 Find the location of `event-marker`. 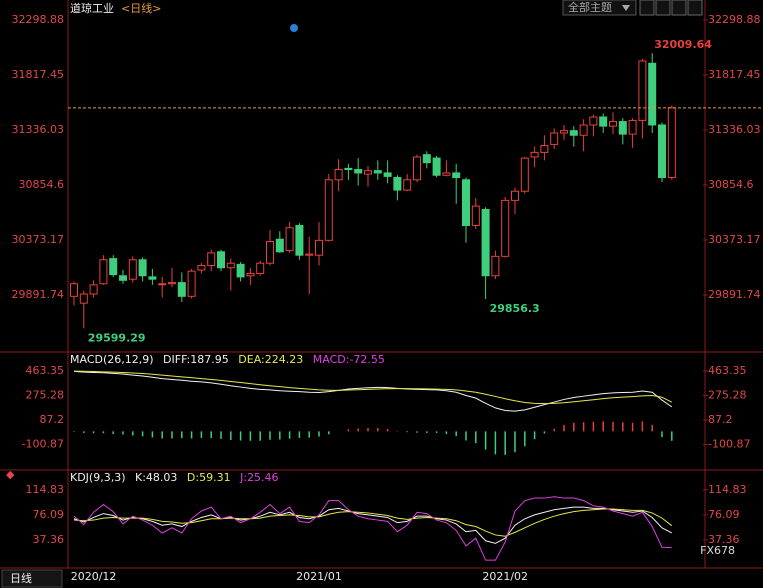

event-marker is located at coordinates (294, 28).